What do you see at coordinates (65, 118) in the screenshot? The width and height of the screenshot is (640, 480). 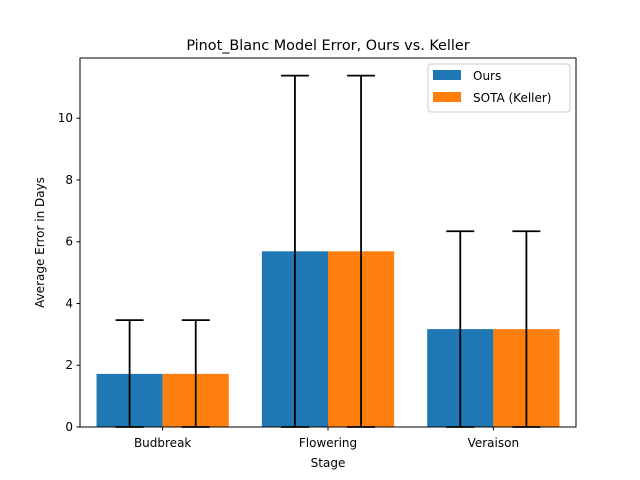 I see `y-tick-label: 10` at bounding box center [65, 118].